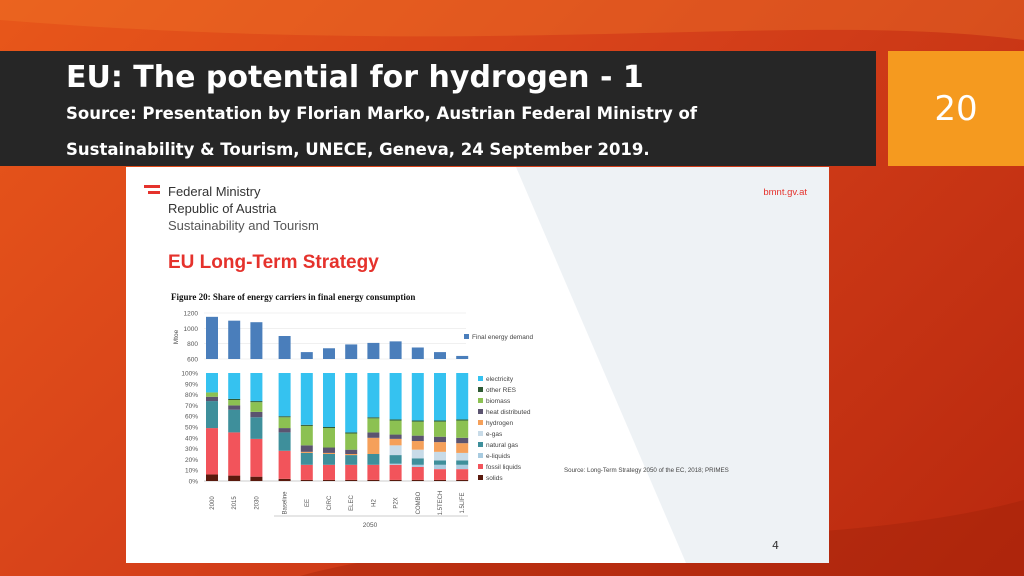 Image resolution: width=1024 pixels, height=576 pixels. What do you see at coordinates (502, 445) in the screenshot?
I see `legend-label: natural gas` at bounding box center [502, 445].